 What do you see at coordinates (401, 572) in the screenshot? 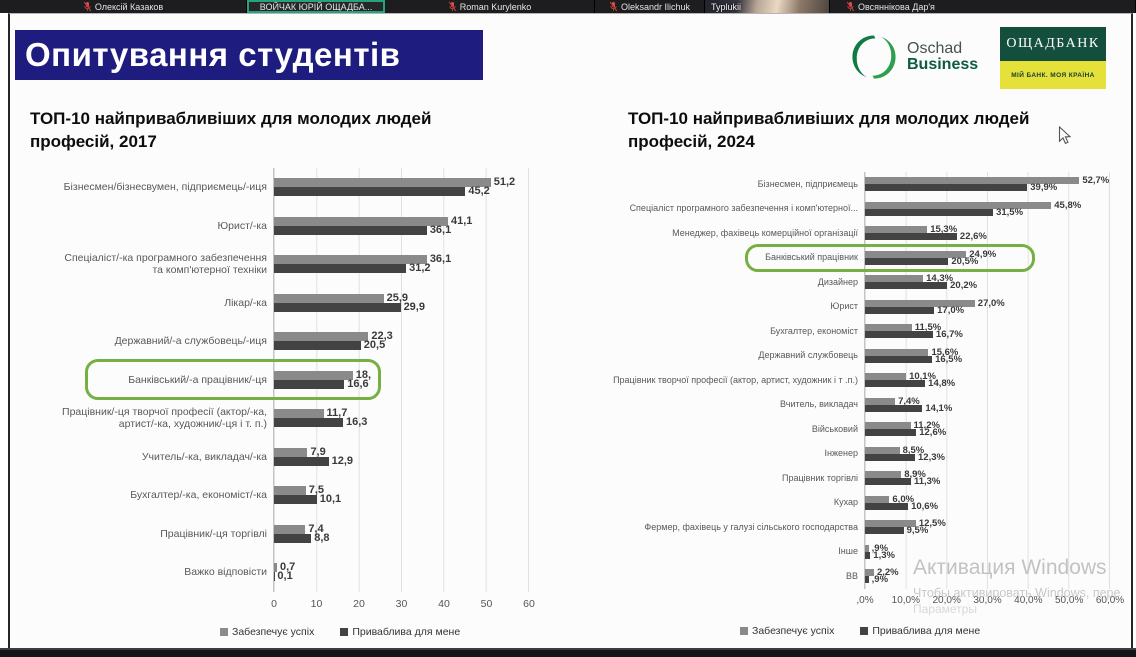
I see `bar-group: 0,7 0,1` at bounding box center [401, 572].